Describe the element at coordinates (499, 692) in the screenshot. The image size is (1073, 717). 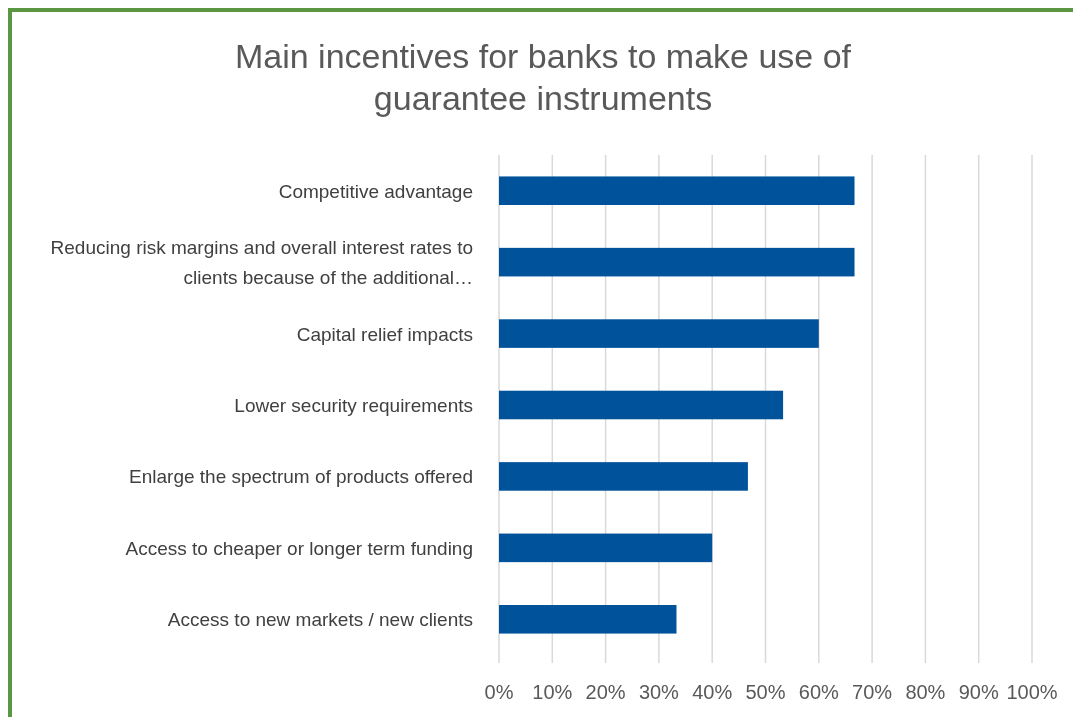
I see `x-tick-label: 0%` at that location.